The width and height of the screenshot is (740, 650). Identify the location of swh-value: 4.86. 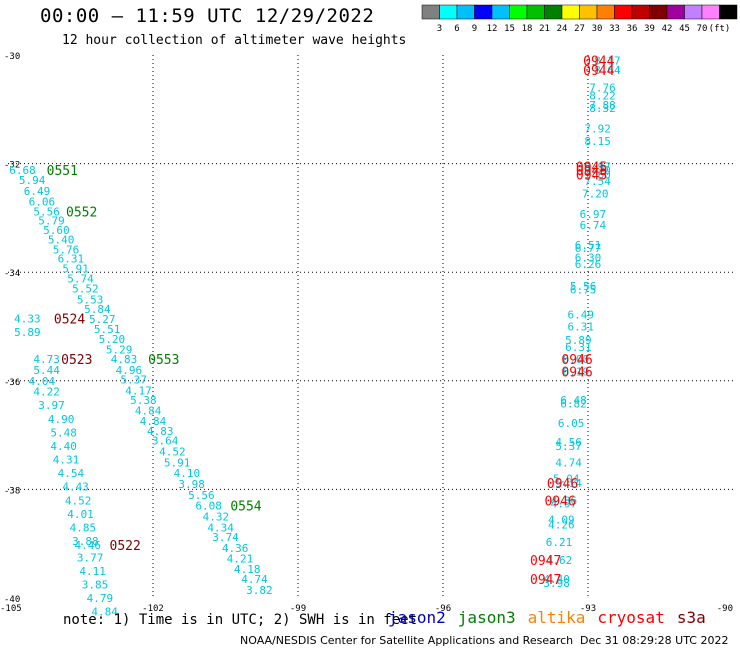
(564, 500).